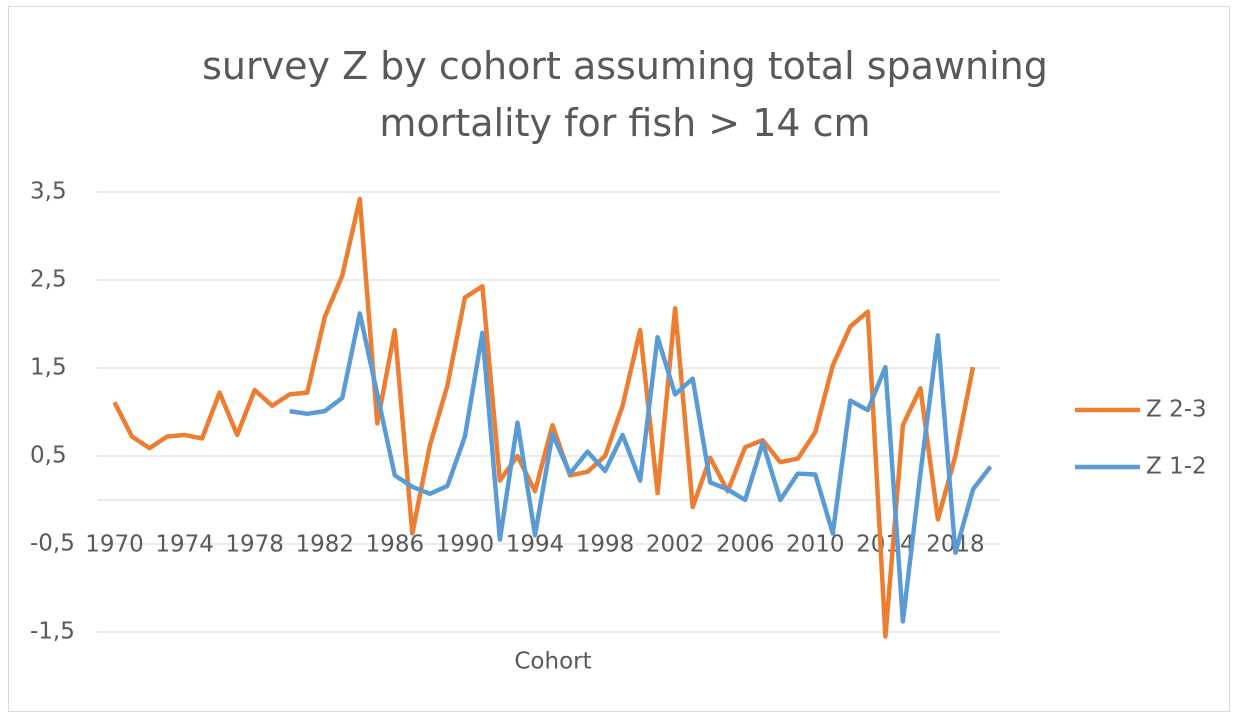 This screenshot has height=720, width=1241. I want to click on x-tick-label: 2014, so click(885, 545).